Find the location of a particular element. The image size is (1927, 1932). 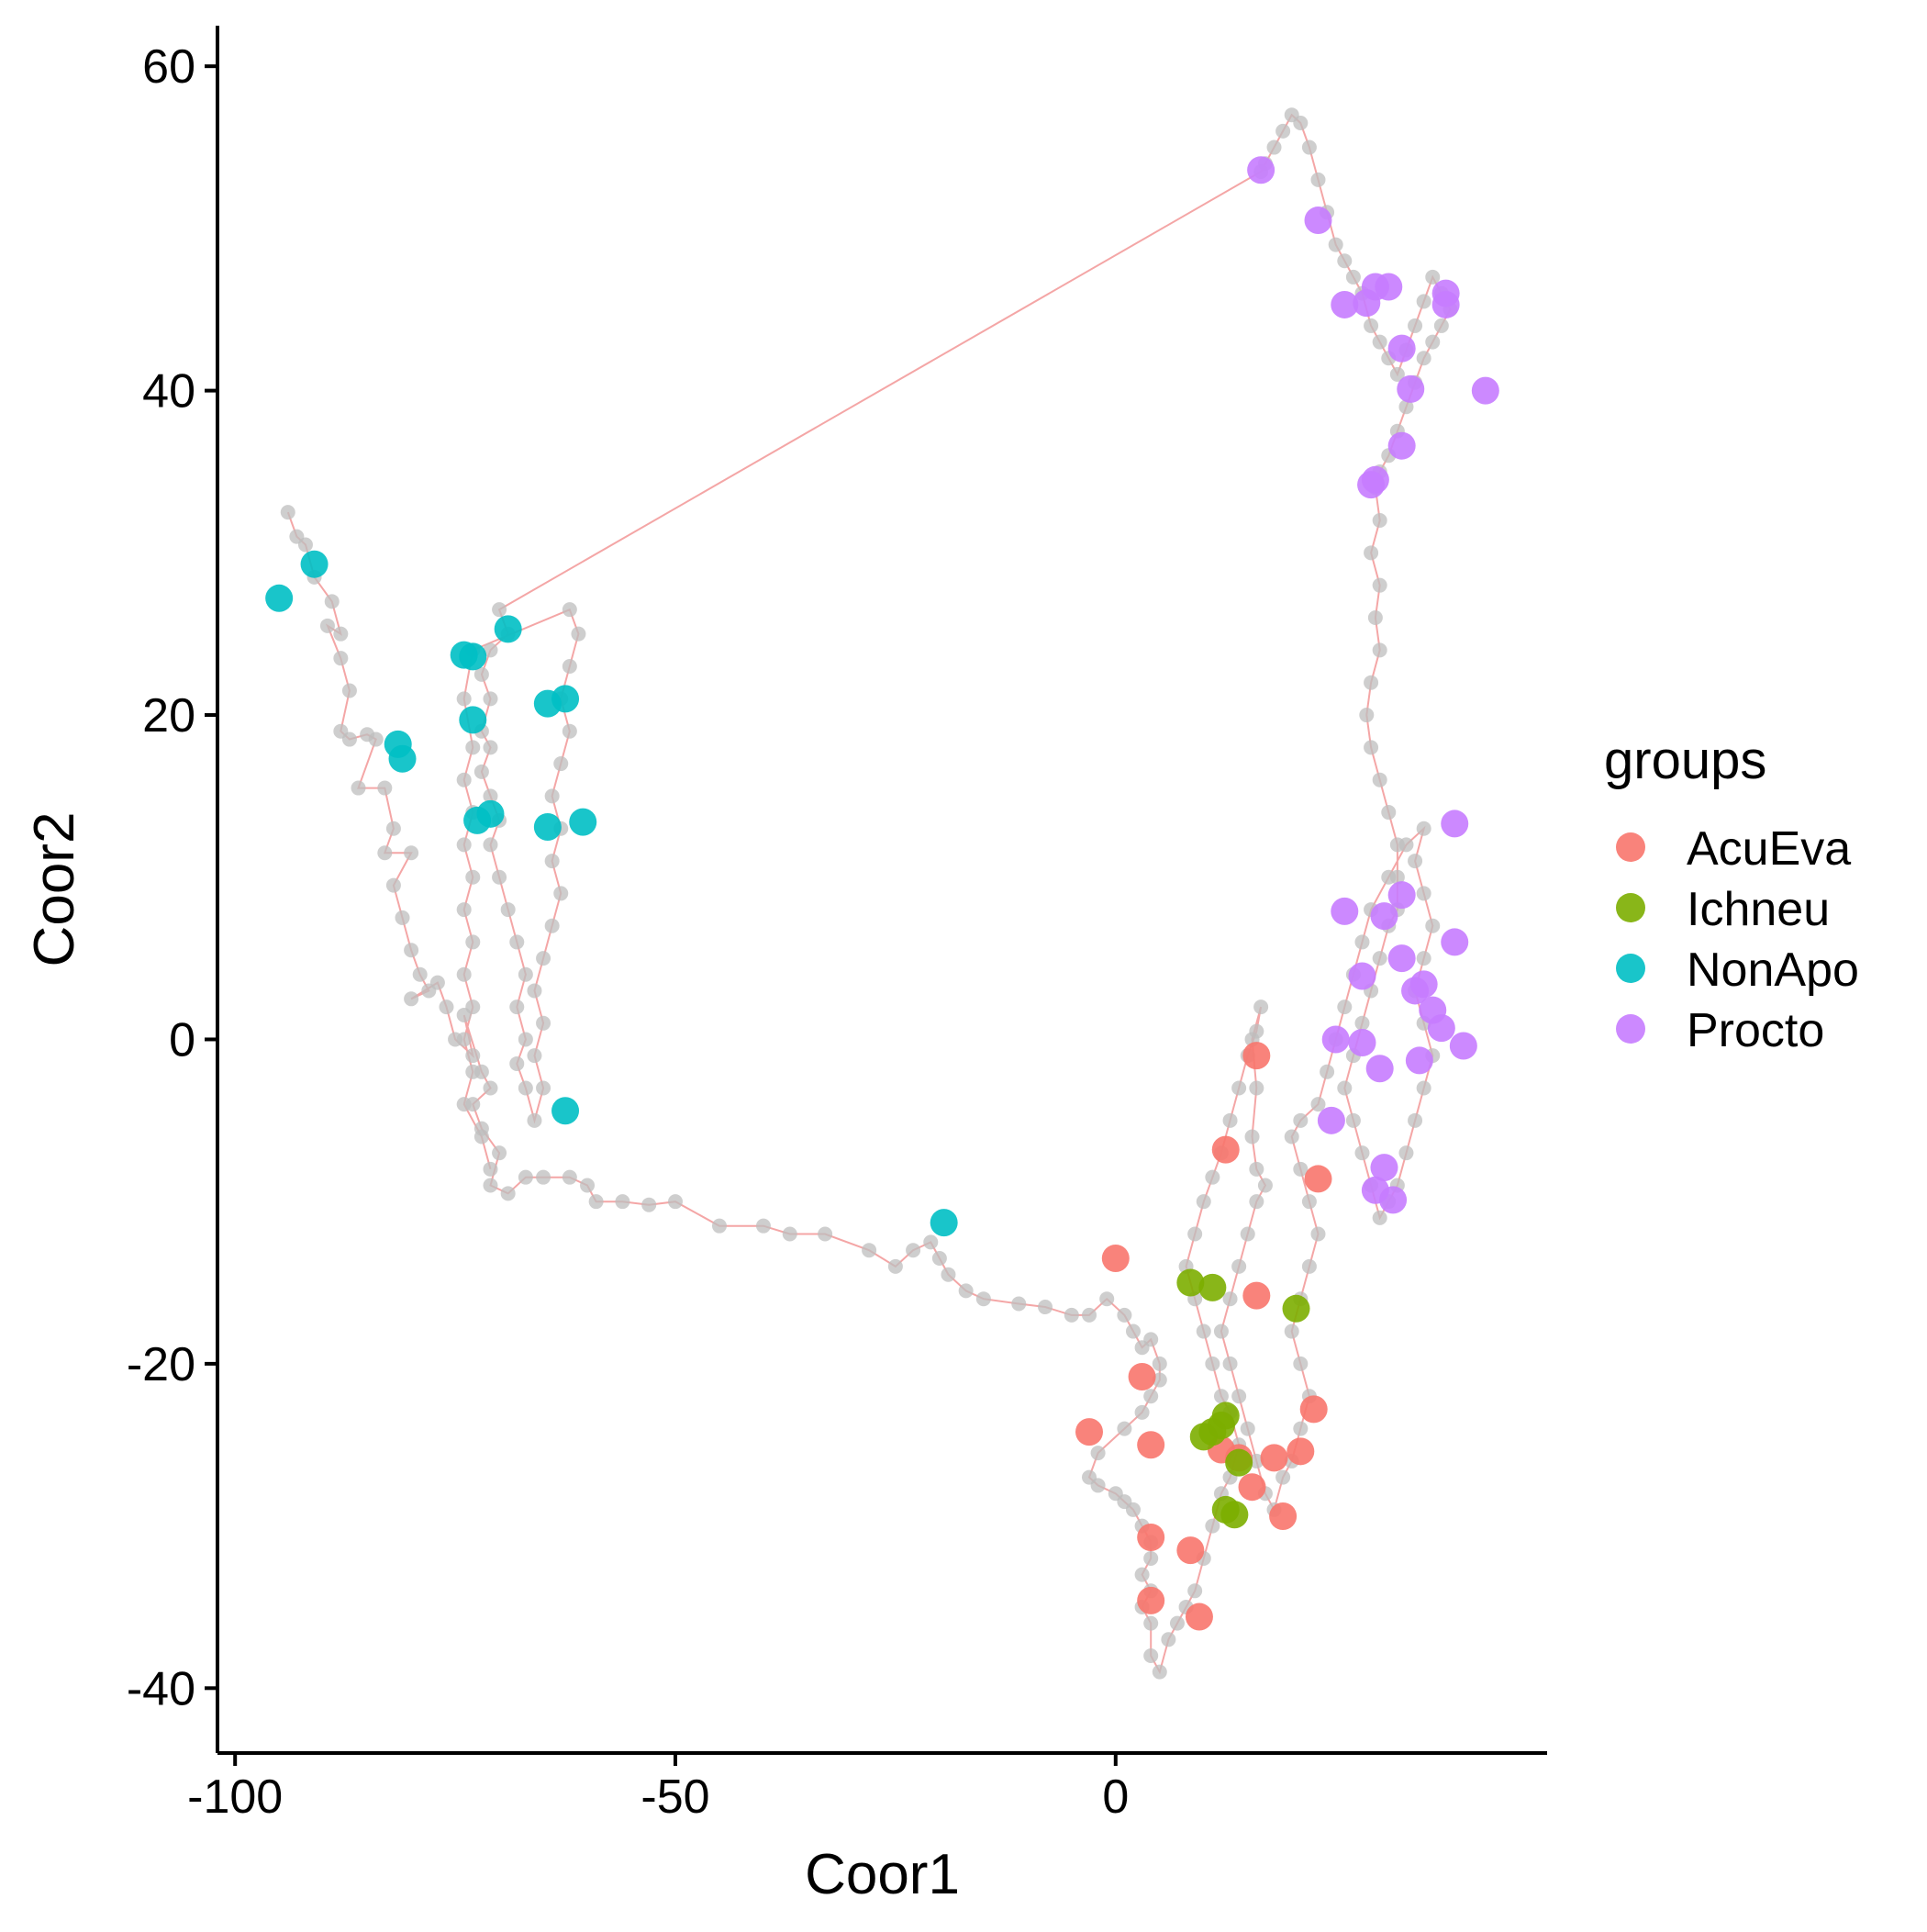

x-axis-title: Coor1 is located at coordinates (882, 1874).